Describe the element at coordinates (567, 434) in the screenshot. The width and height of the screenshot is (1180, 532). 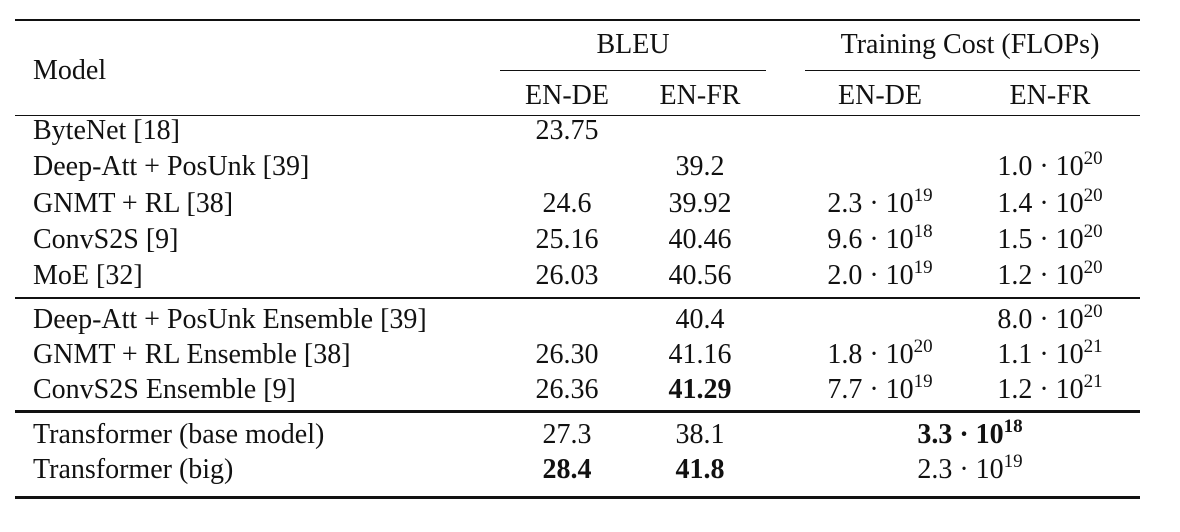
I see `cell: 27.3` at that location.